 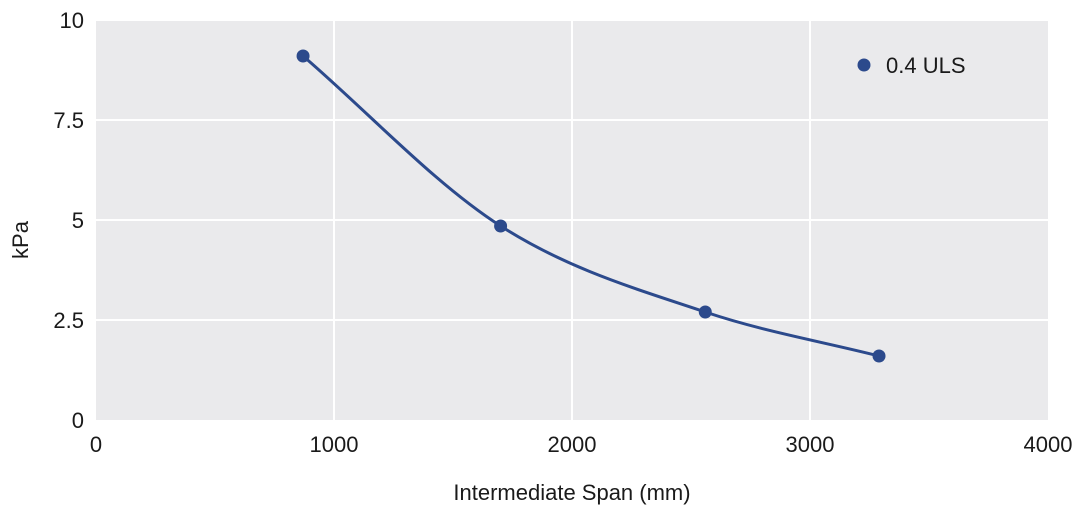 I want to click on y-tick-label: 10, so click(x=72, y=20).